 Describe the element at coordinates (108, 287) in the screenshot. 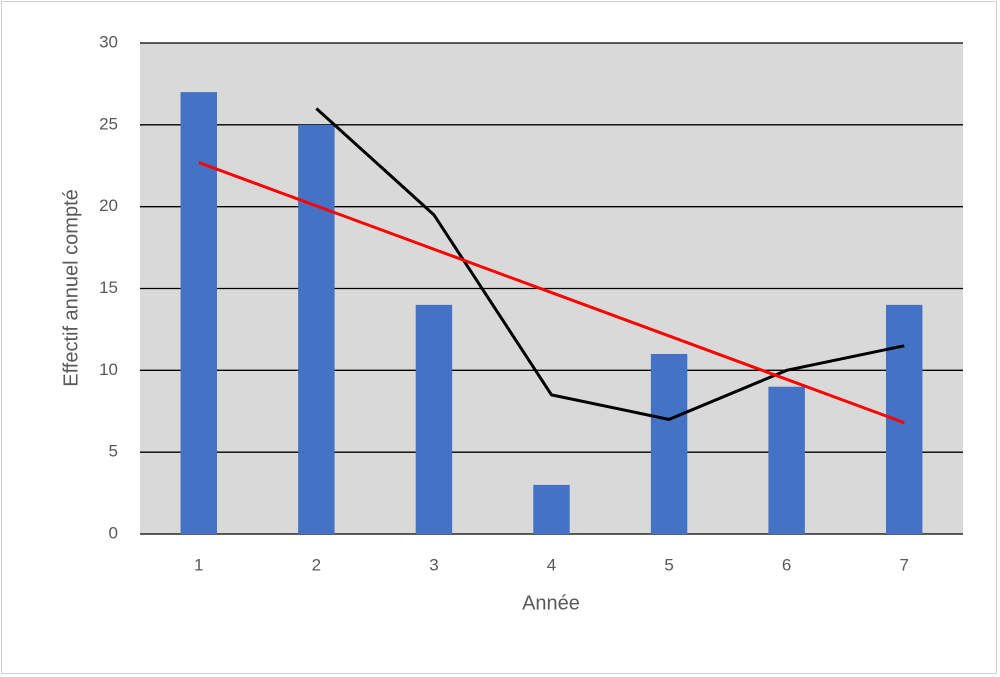

I see `y-tick-label: 15` at that location.